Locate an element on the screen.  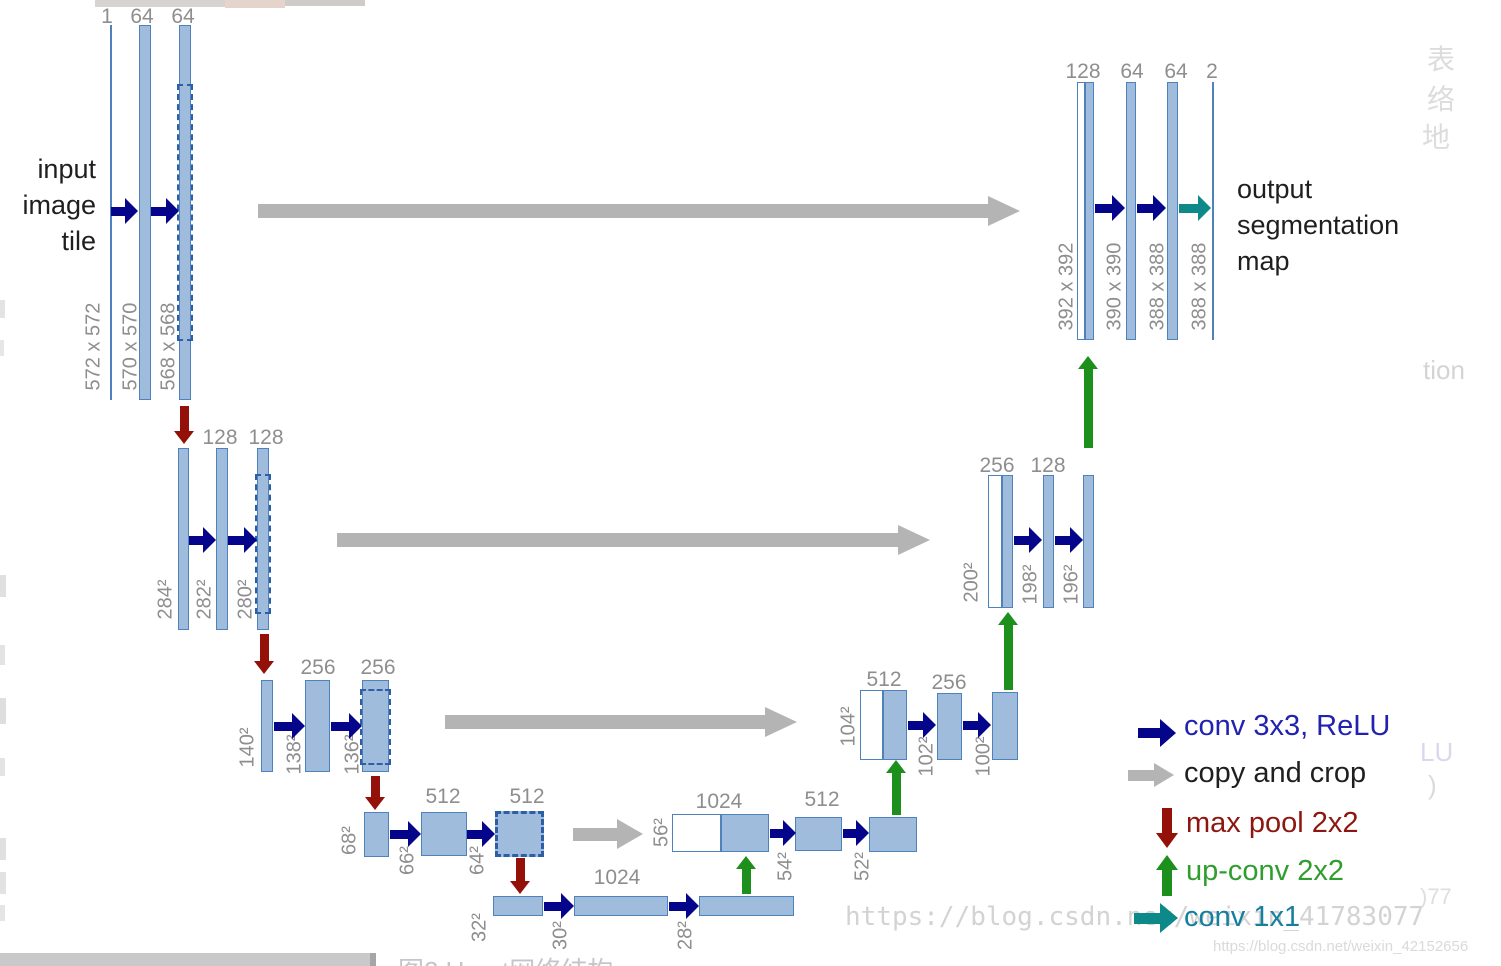
input-label-line: image is located at coordinates (59, 205).